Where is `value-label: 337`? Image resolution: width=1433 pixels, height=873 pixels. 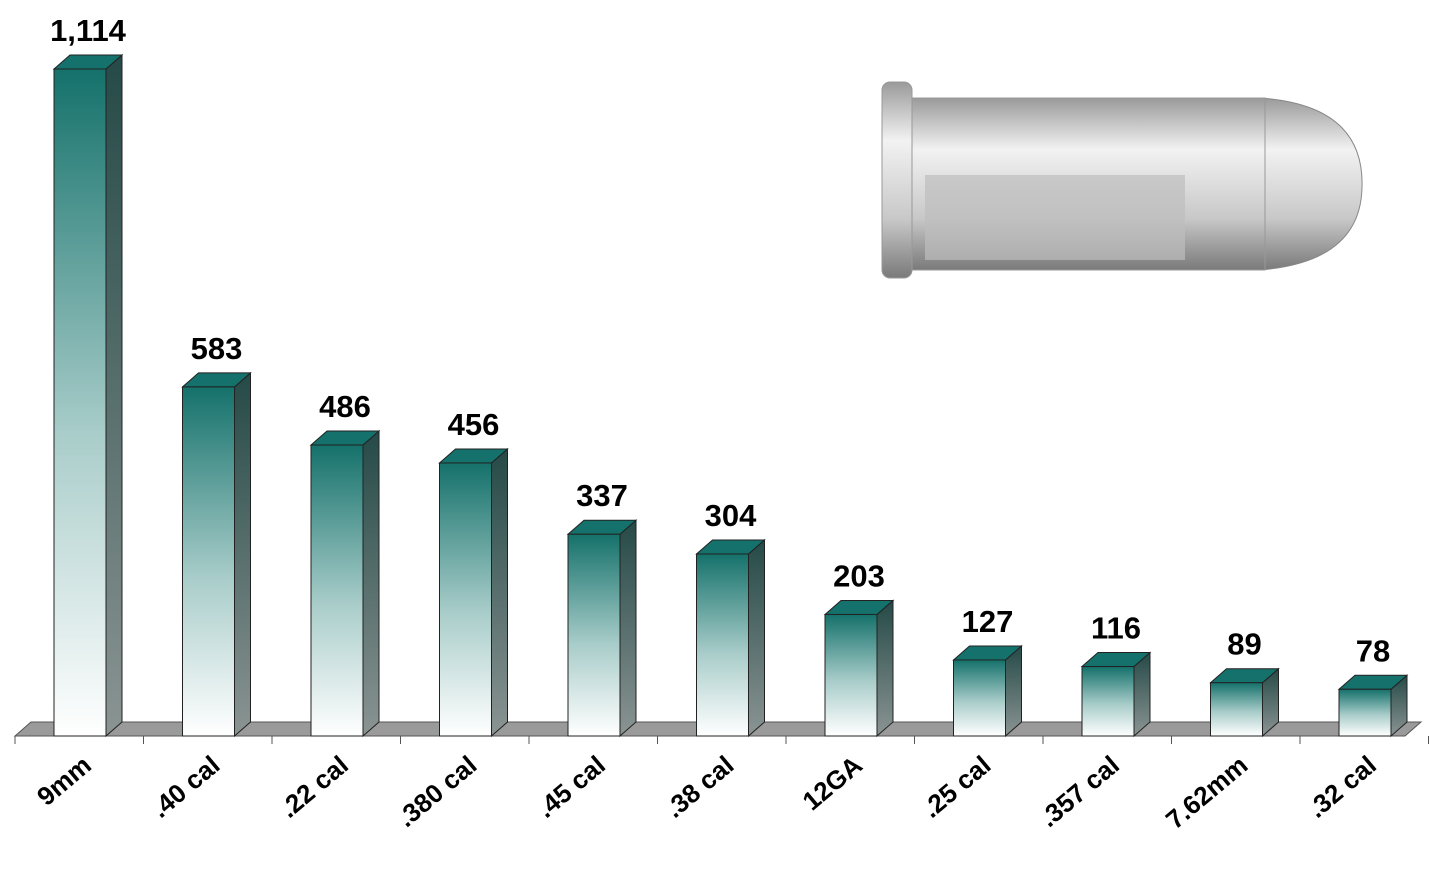 value-label: 337 is located at coordinates (602, 495).